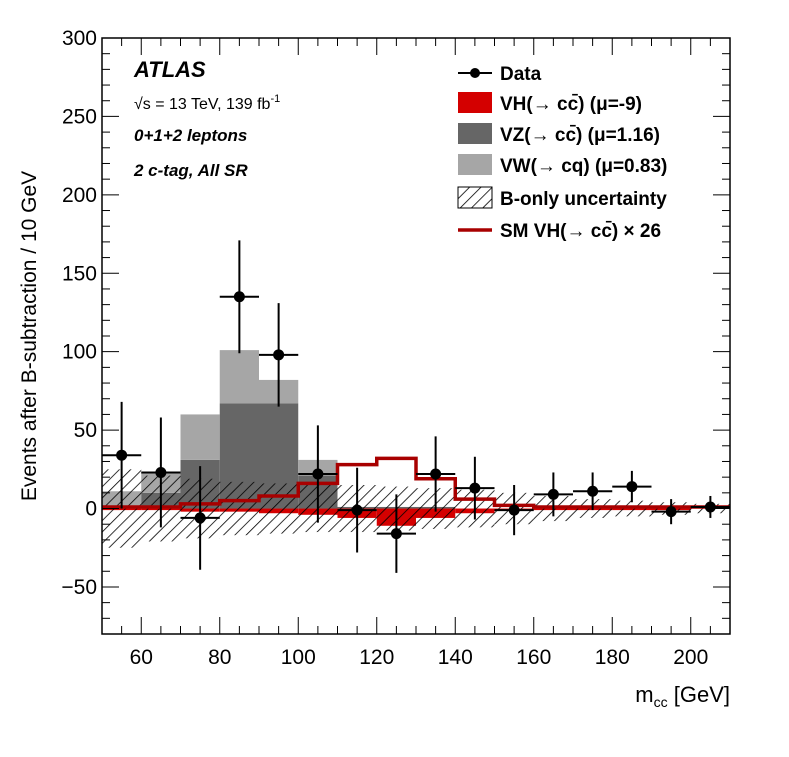 The height and width of the screenshot is (757, 789). I want to click on y-tick-label: 50, so click(85, 430).